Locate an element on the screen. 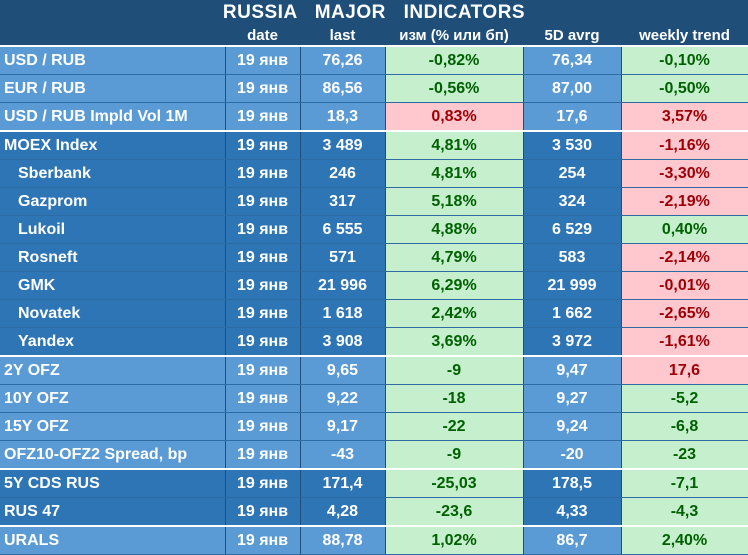  avg-5d-cell: 21 999 is located at coordinates (572, 285).